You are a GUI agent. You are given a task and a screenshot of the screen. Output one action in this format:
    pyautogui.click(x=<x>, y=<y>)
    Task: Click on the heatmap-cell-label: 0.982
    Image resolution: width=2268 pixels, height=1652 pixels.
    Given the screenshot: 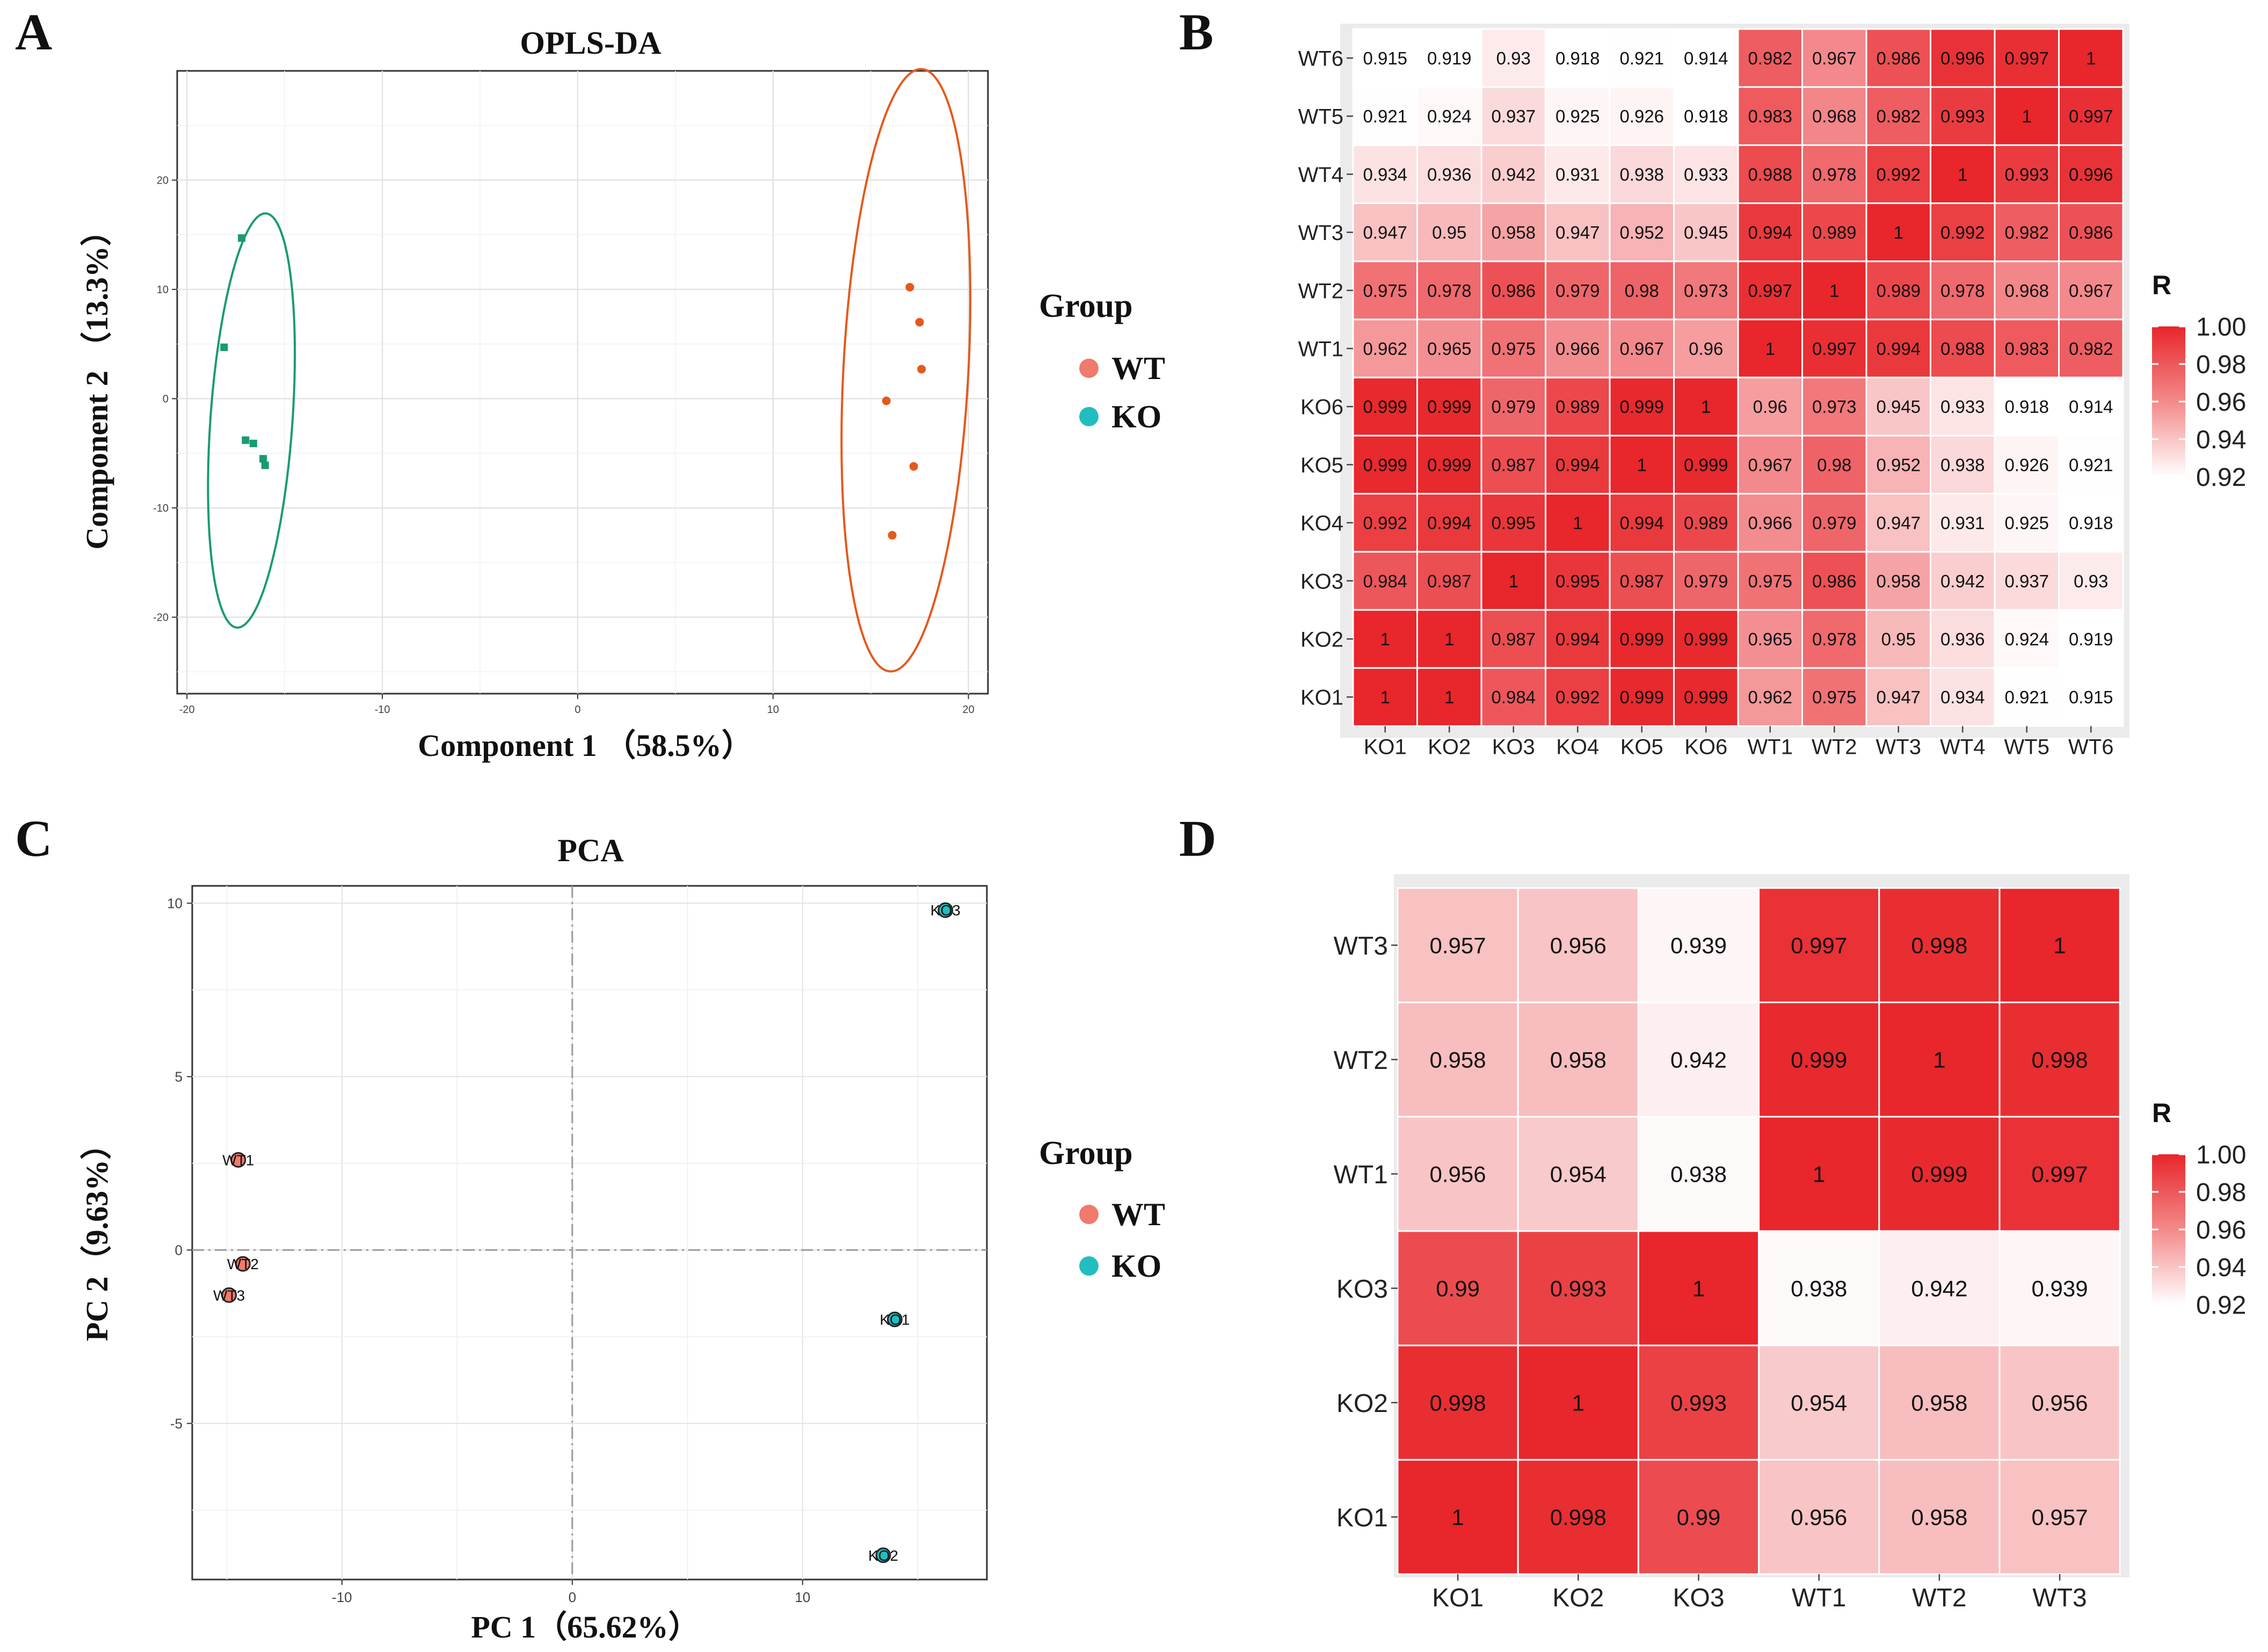 What is the action you would take?
    pyautogui.click(x=2091, y=349)
    